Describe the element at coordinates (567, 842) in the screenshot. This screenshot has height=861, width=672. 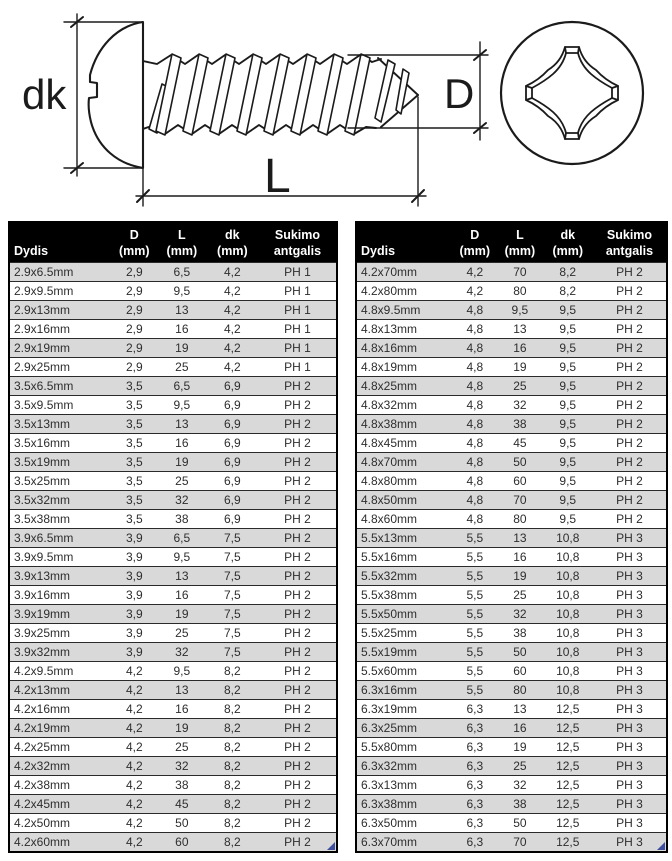
I see `value-cell: 12,5` at that location.